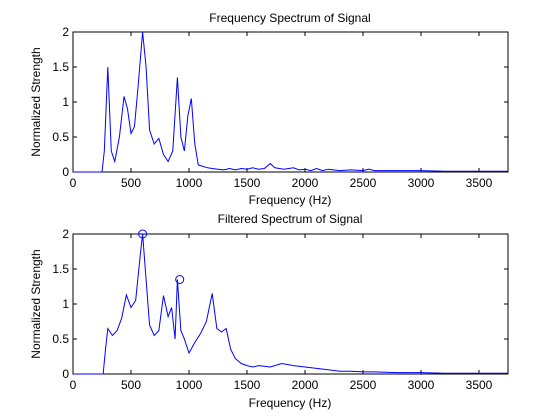 The width and height of the screenshot is (560, 420). Describe the element at coordinates (131, 385) in the screenshot. I see `bottom-plot-x-tick-label: 500` at that location.